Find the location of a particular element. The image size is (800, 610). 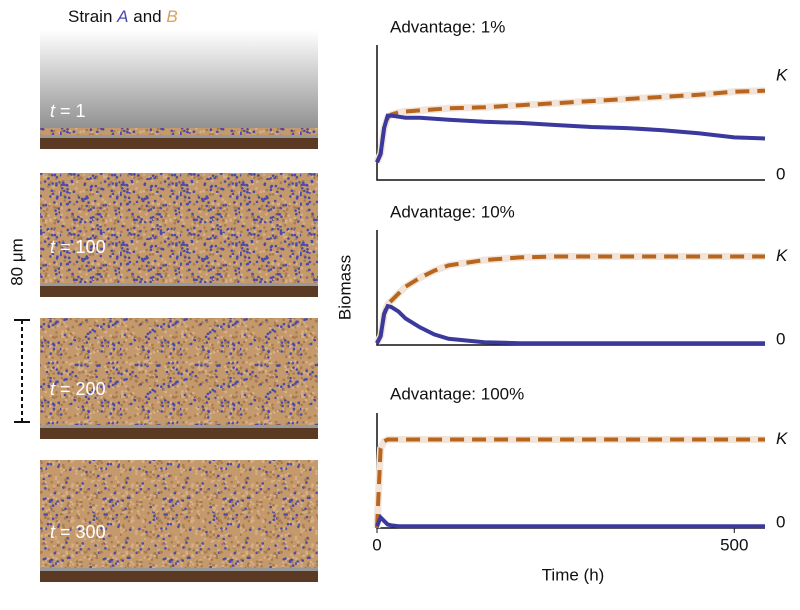

time-label: t = 1 is located at coordinates (68, 111).